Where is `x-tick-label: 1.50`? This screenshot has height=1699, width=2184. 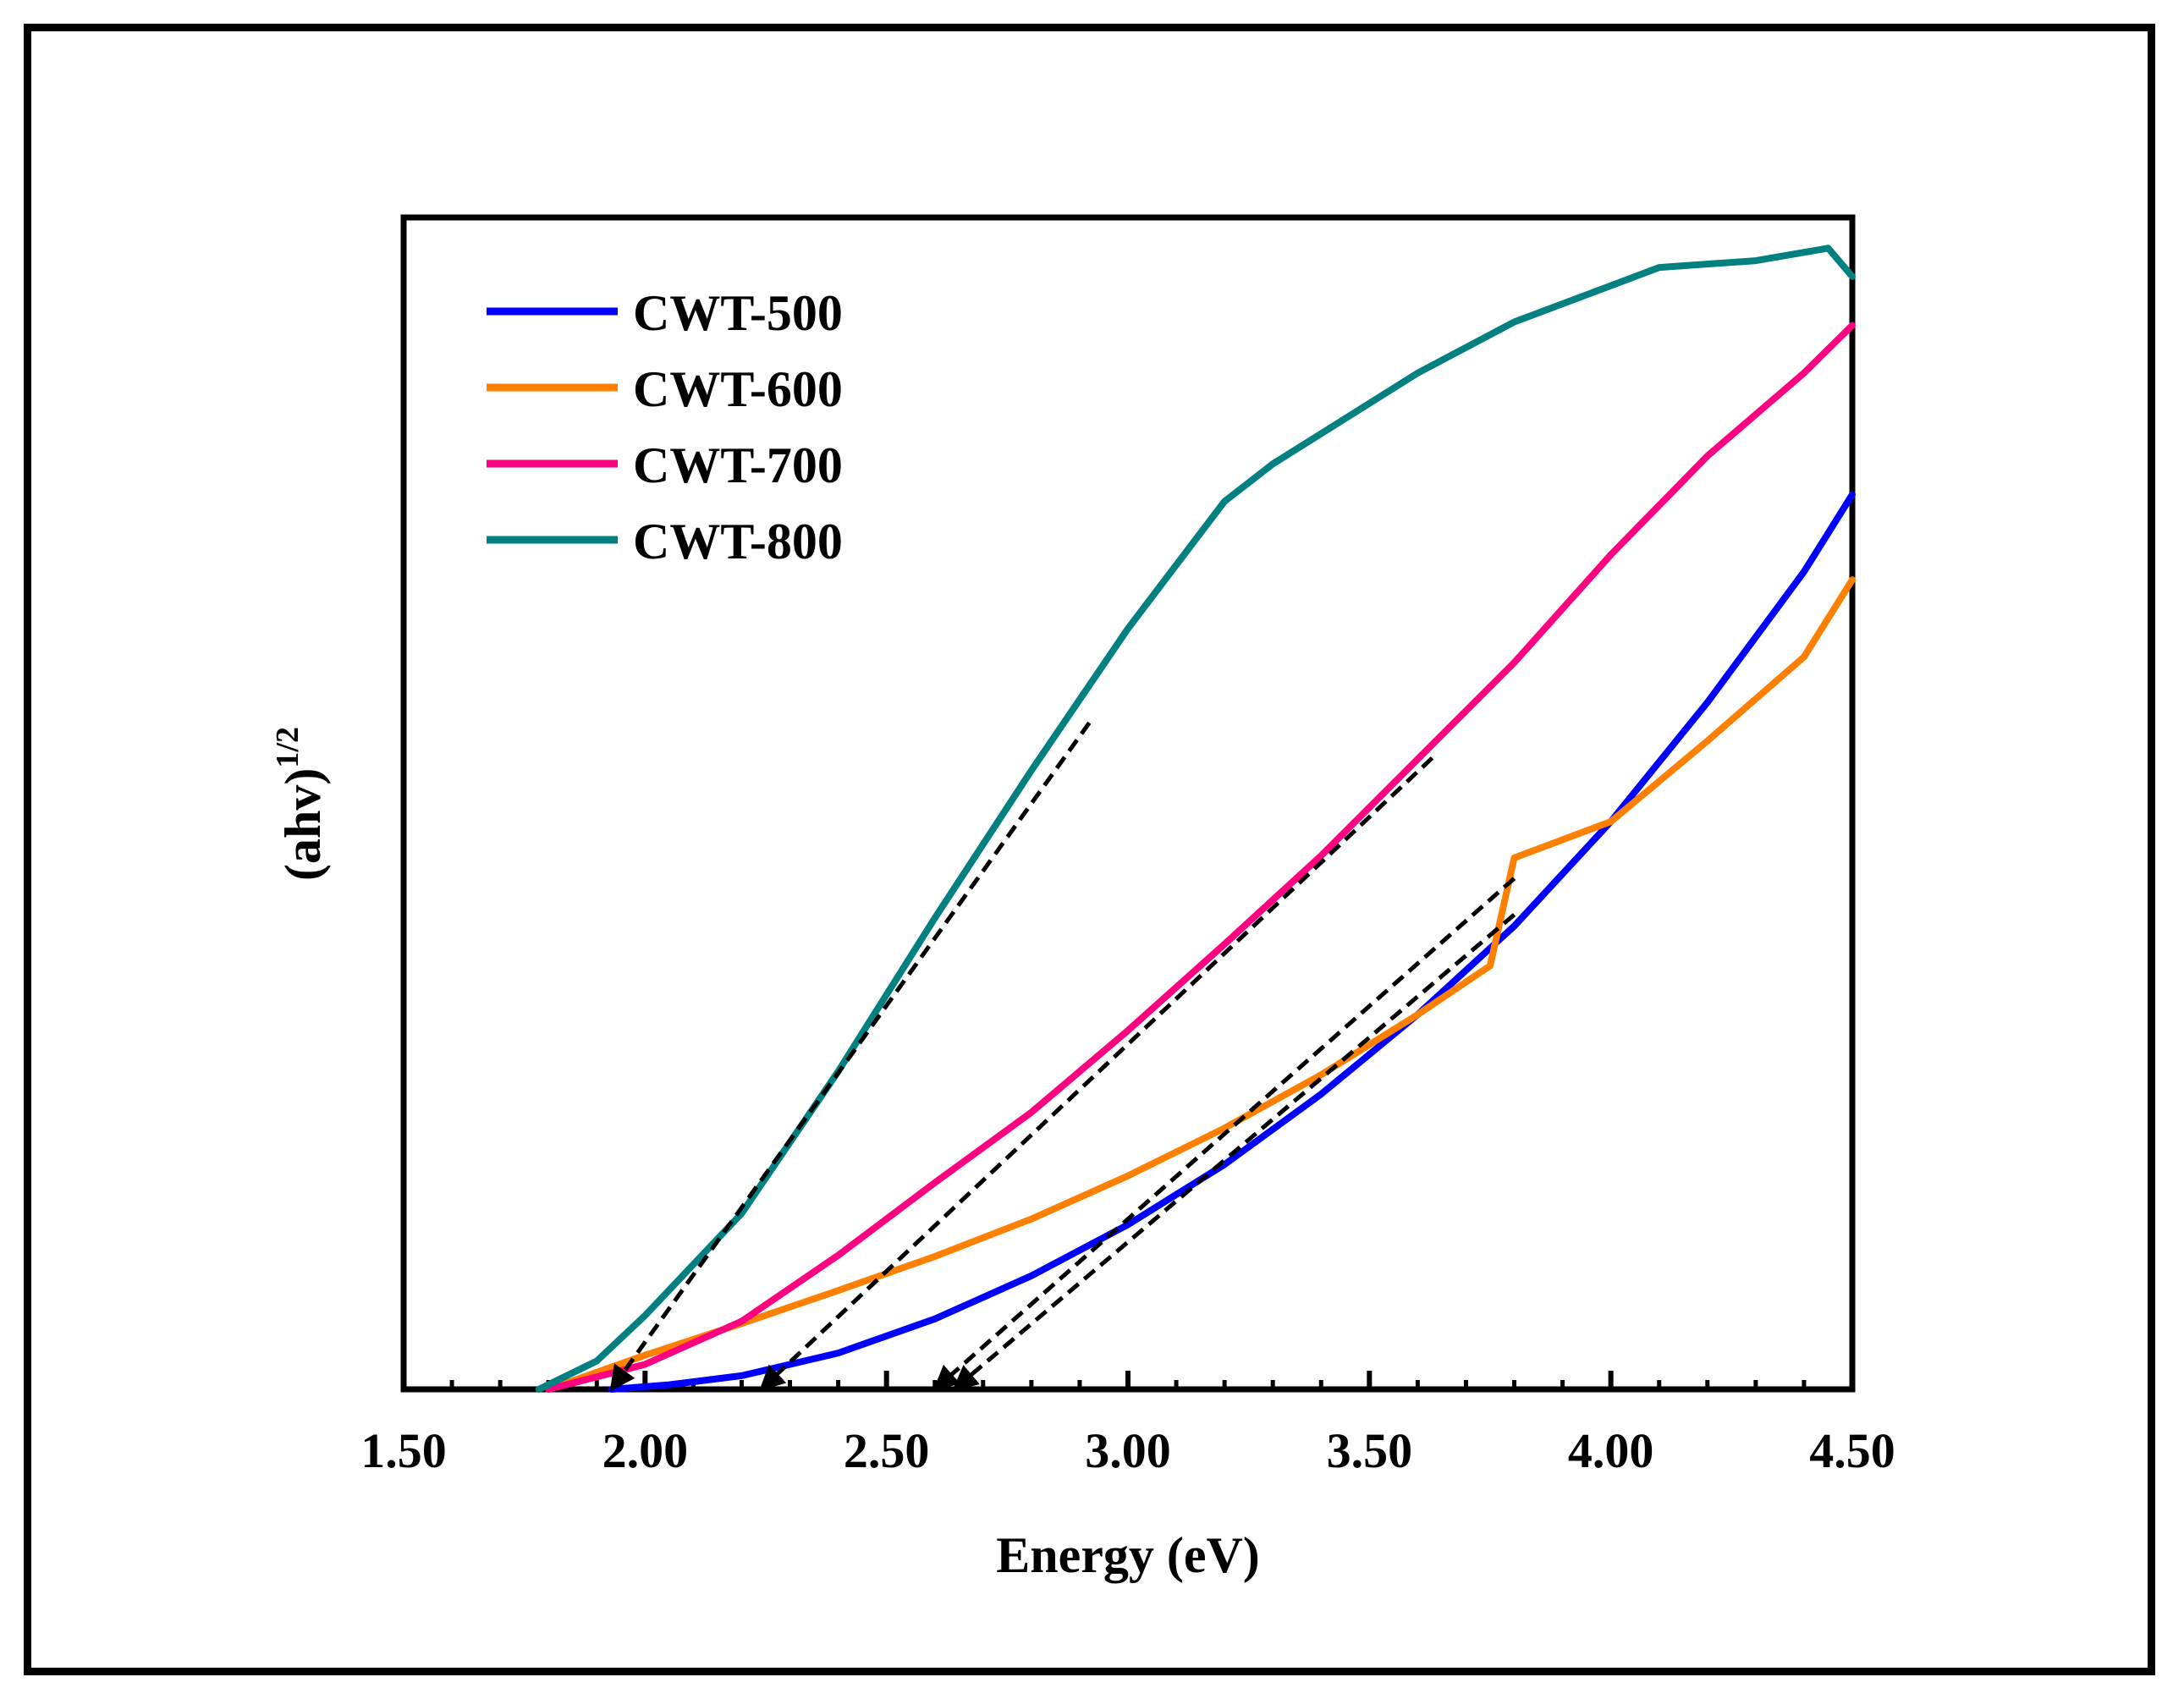
x-tick-label: 1.50 is located at coordinates (403, 1451).